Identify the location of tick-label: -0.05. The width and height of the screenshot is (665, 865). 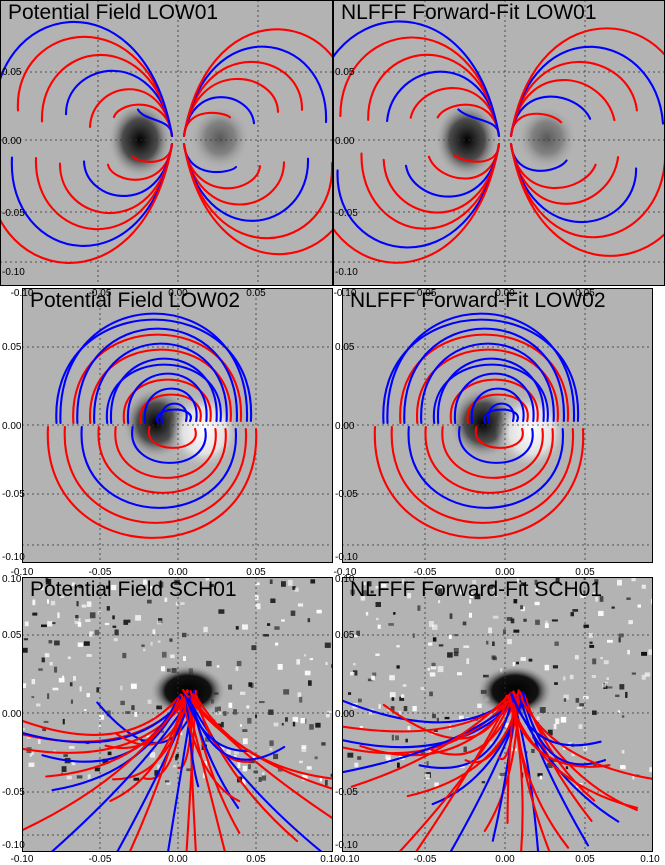
(346, 792).